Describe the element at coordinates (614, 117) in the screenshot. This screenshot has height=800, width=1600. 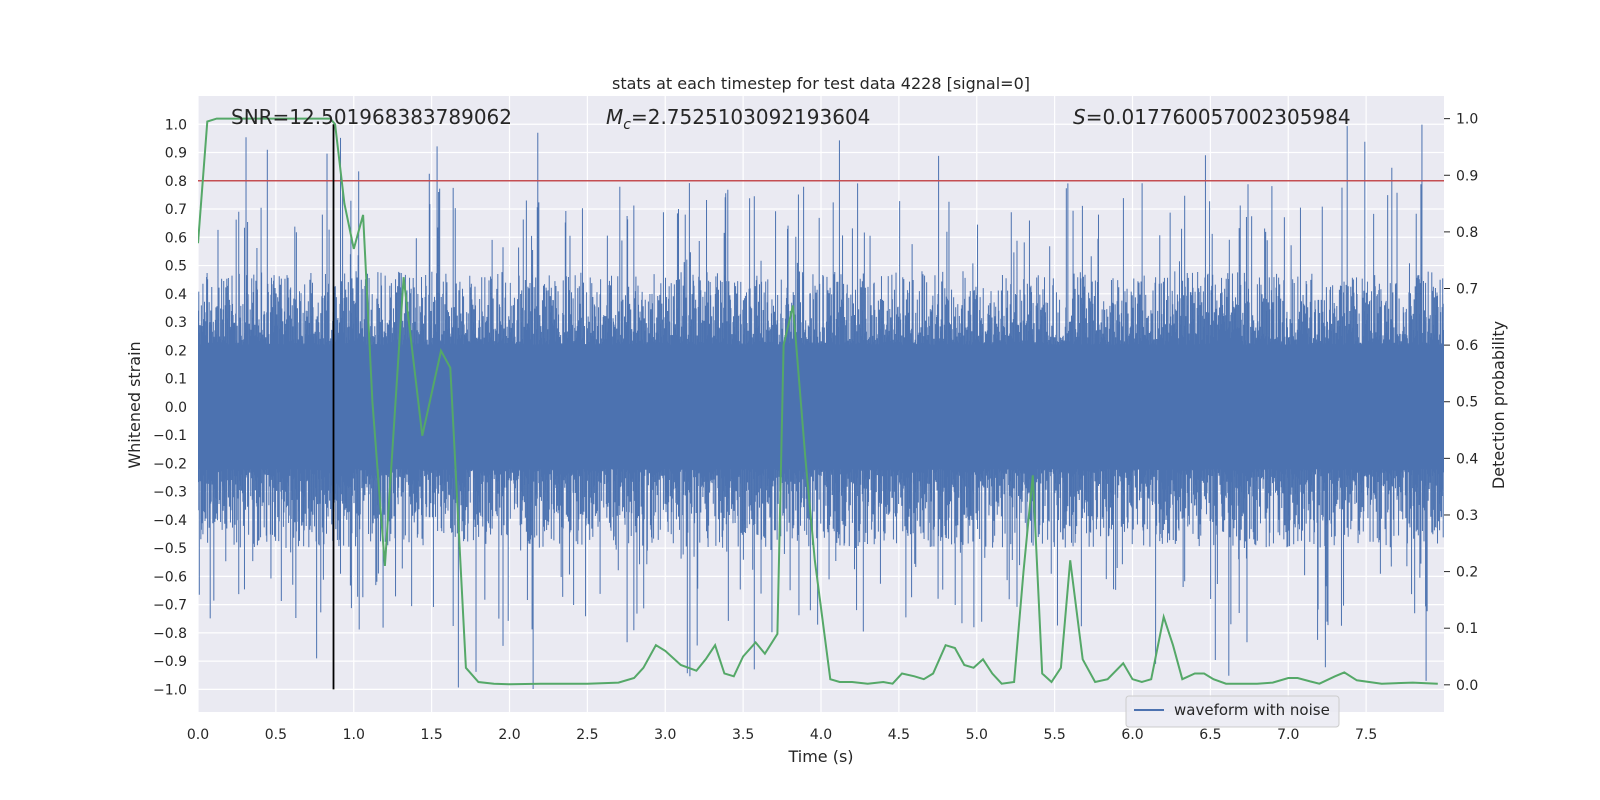
I see `mc-symbol: M` at that location.